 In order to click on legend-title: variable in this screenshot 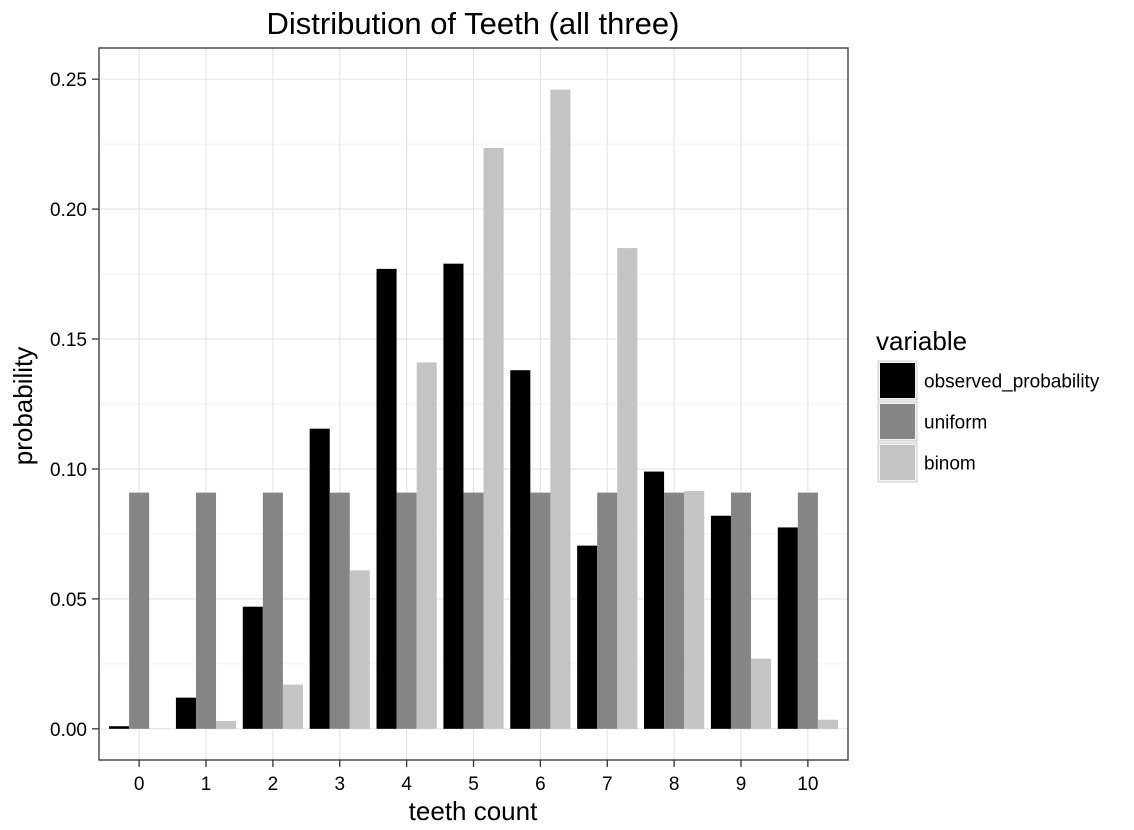, I will do `click(921, 341)`.